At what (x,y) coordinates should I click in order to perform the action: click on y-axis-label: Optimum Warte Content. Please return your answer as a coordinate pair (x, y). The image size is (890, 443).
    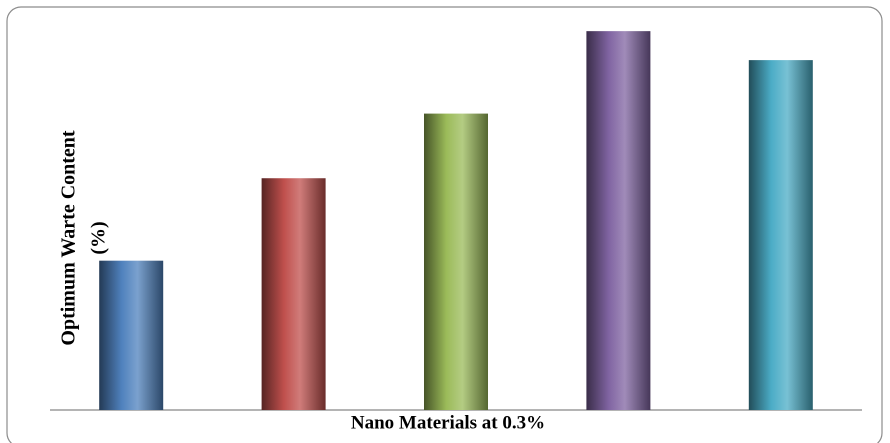
    Looking at the image, I should click on (69, 238).